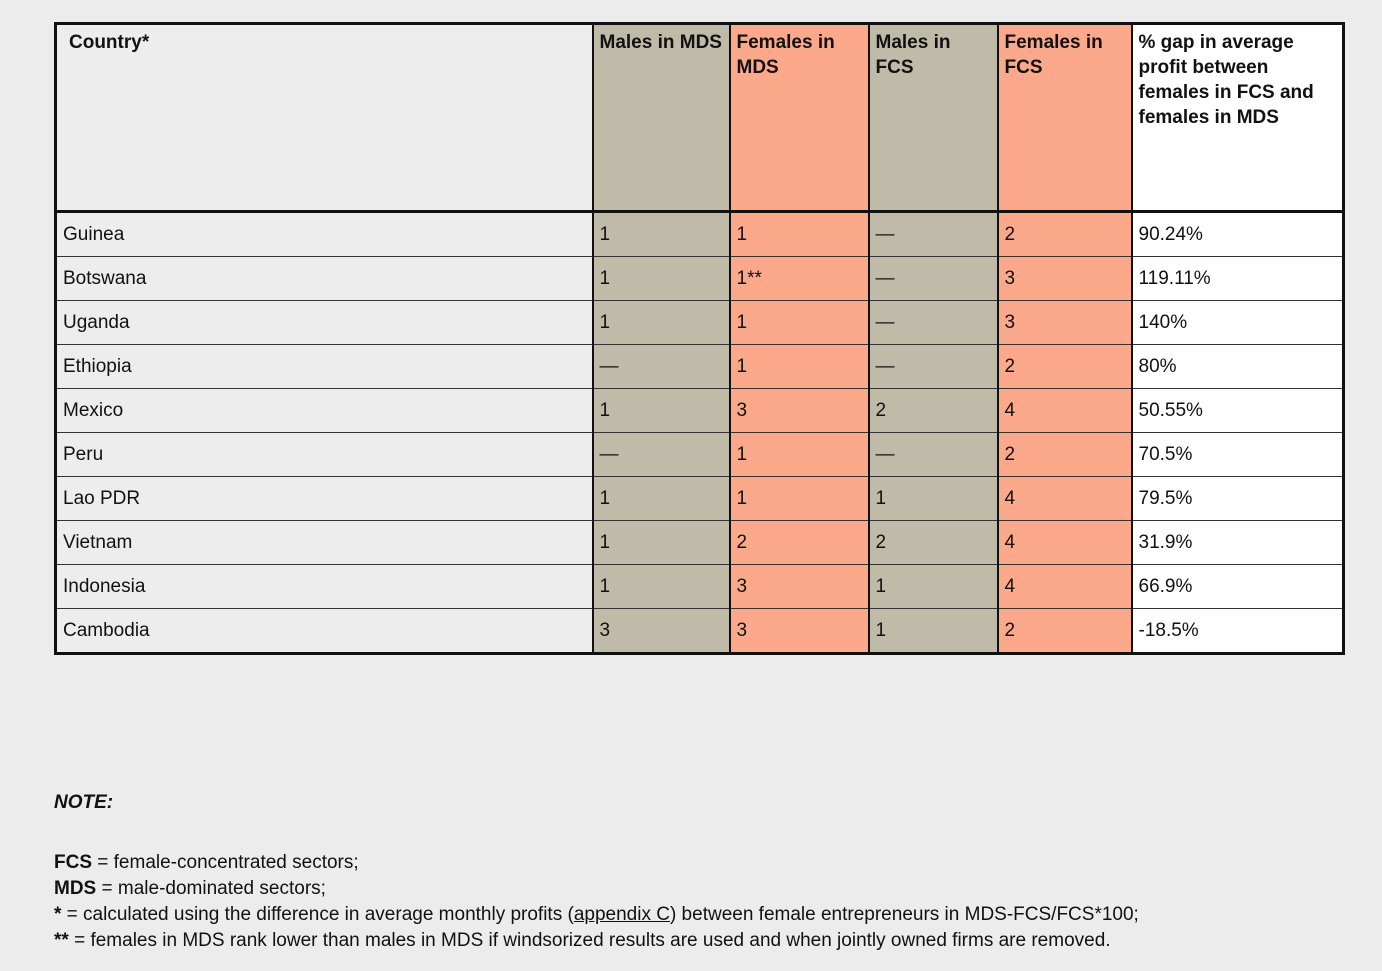 The height and width of the screenshot is (971, 1382). I want to click on profit-gap-cell: 31.9%, so click(1237, 542).